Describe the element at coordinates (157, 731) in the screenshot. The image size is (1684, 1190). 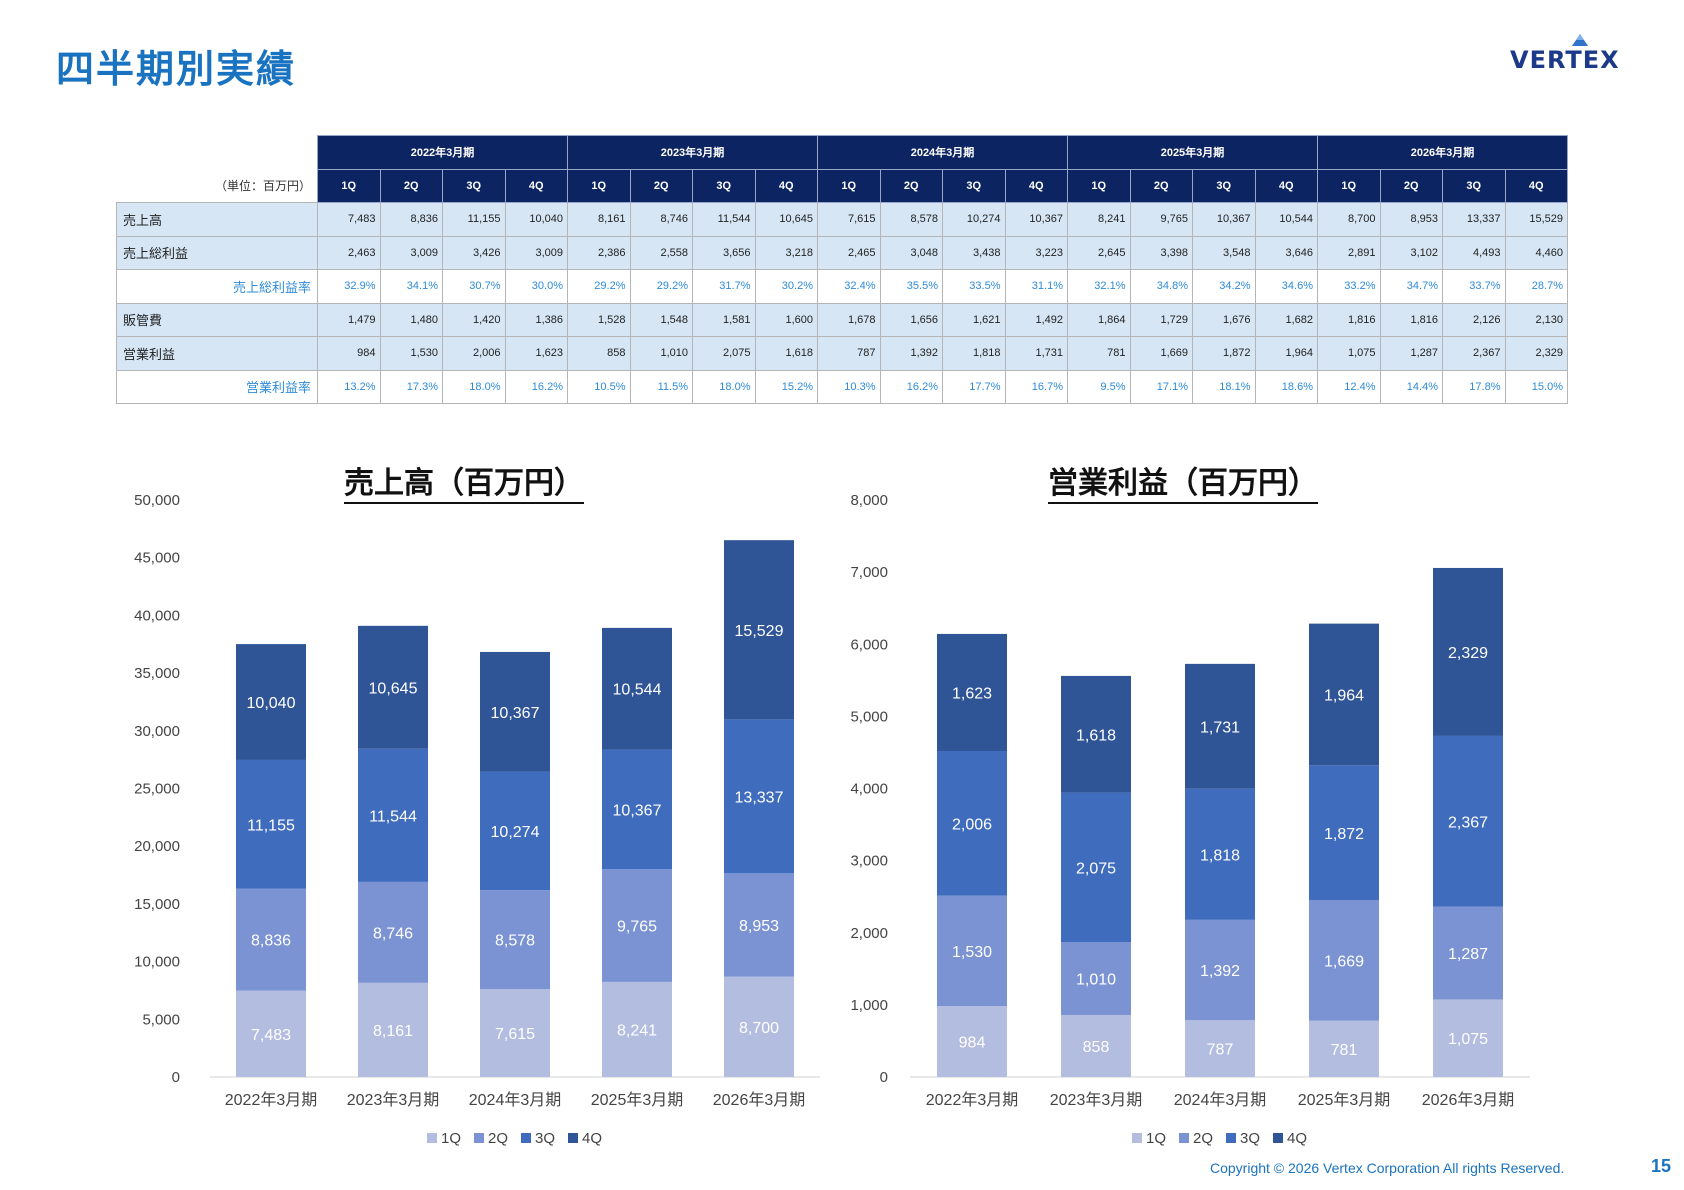
I see `y-tick-label: 30,000` at that location.